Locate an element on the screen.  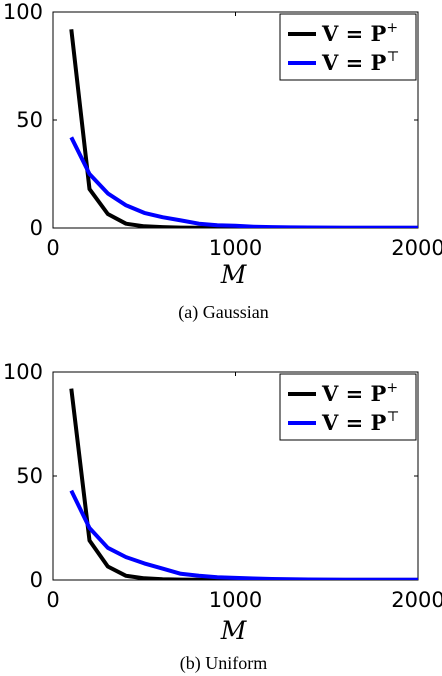
figure-caption: (b) Uniform is located at coordinates (223, 663).